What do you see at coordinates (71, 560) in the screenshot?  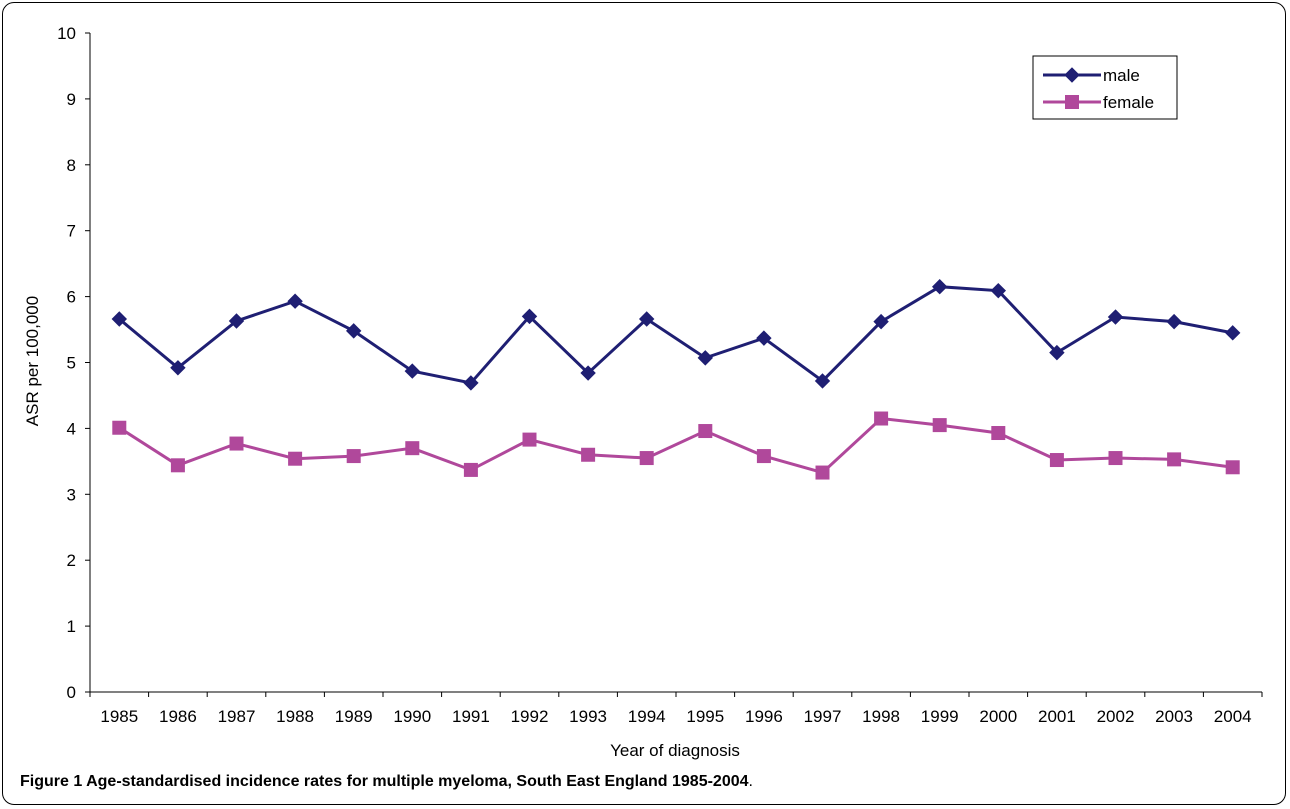 I see `y-tick-label: 2` at bounding box center [71, 560].